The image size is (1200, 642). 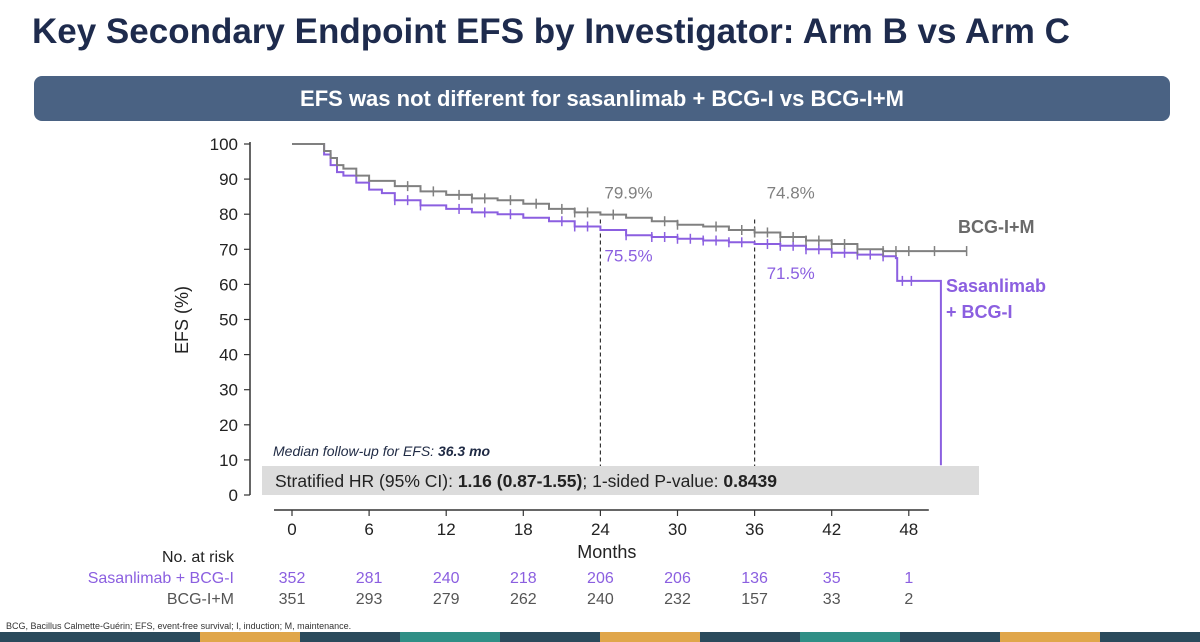 I want to click on x-tick-label: 0, so click(x=291, y=529).